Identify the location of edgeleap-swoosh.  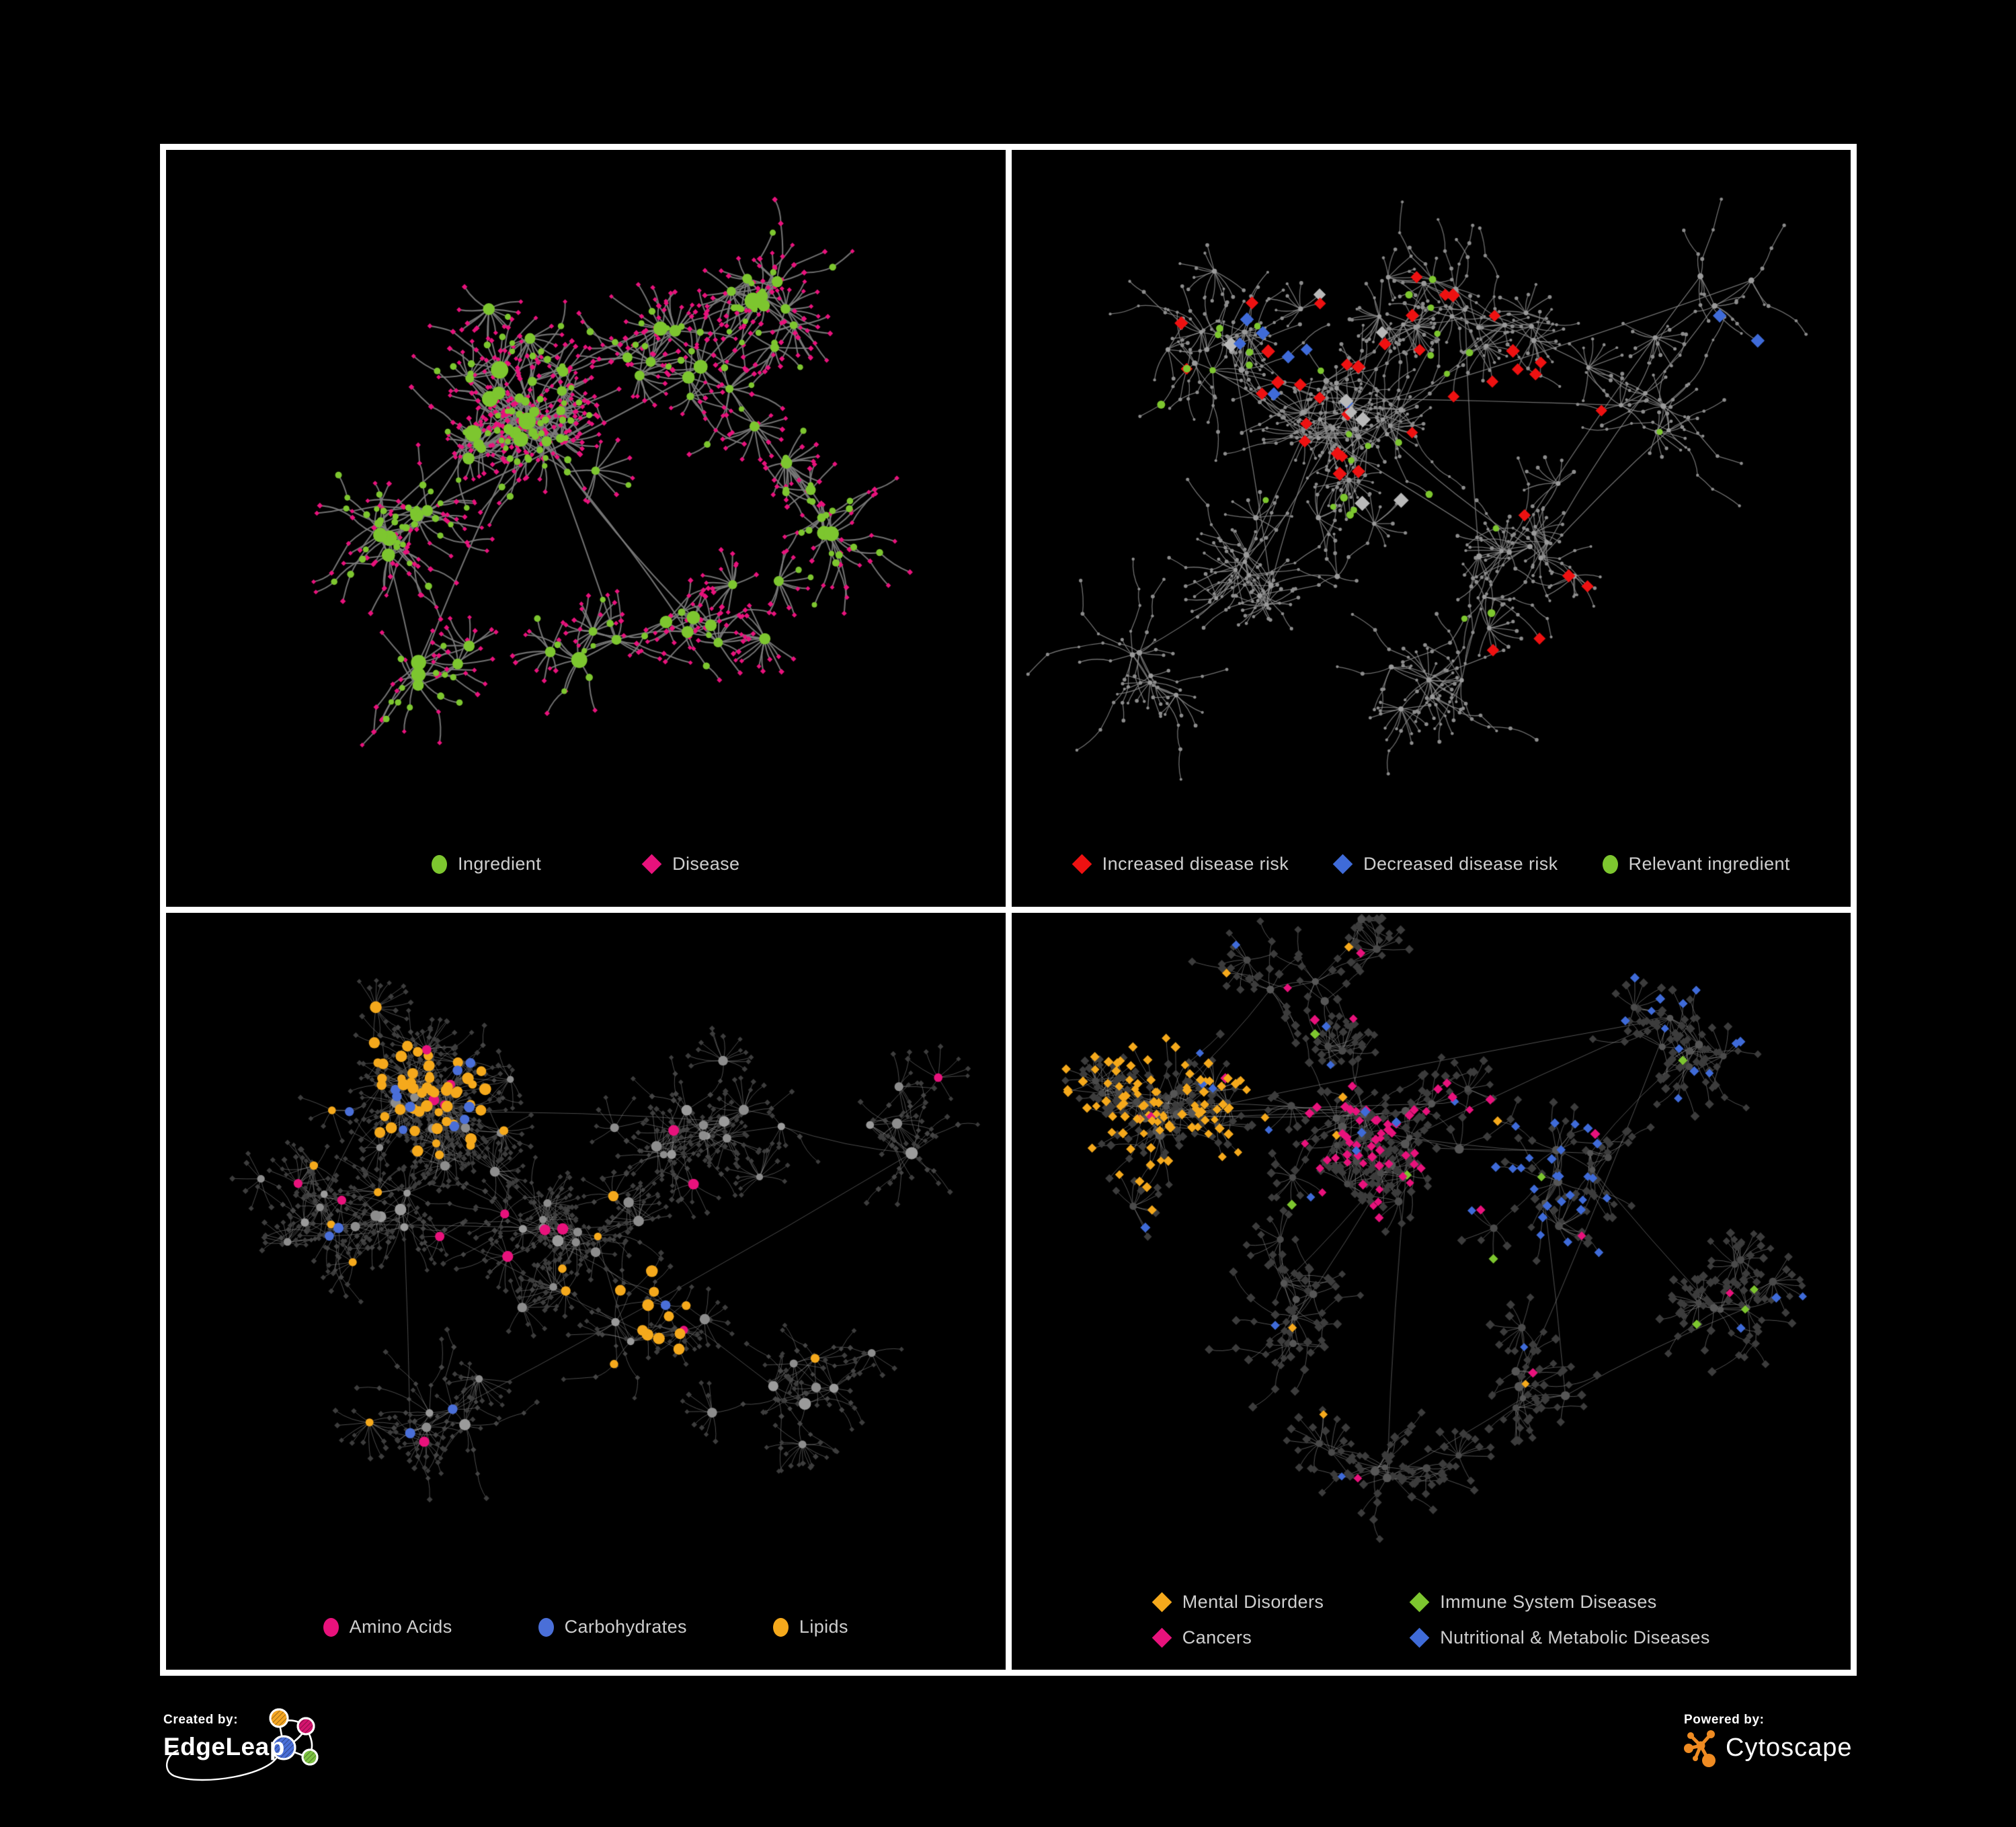
(222, 1765).